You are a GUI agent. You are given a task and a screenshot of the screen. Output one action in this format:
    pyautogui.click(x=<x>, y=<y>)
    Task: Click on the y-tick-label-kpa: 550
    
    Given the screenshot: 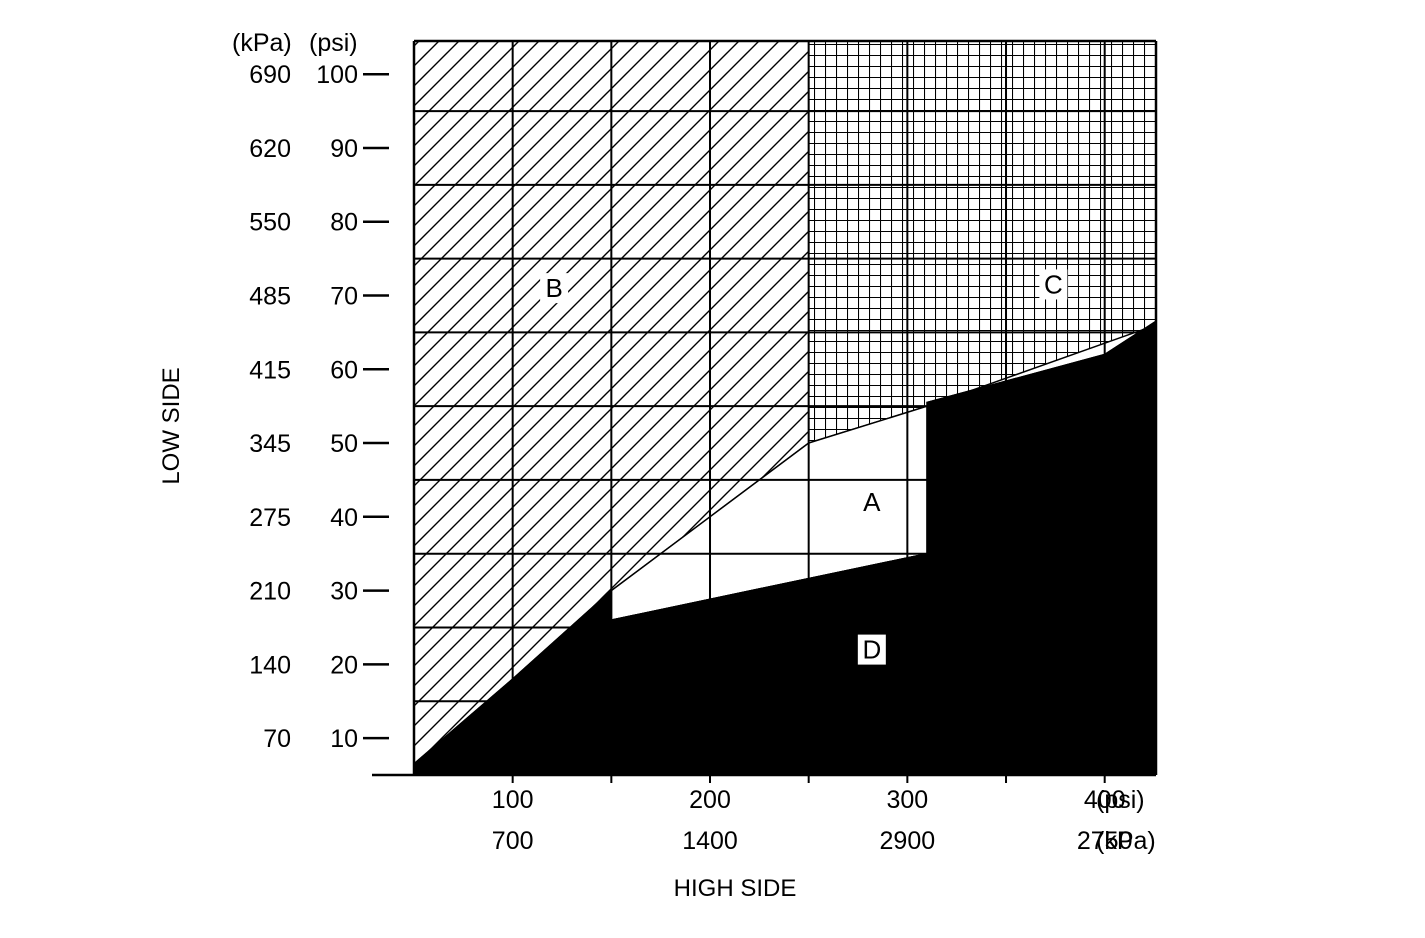 What is the action you would take?
    pyautogui.click(x=270, y=223)
    